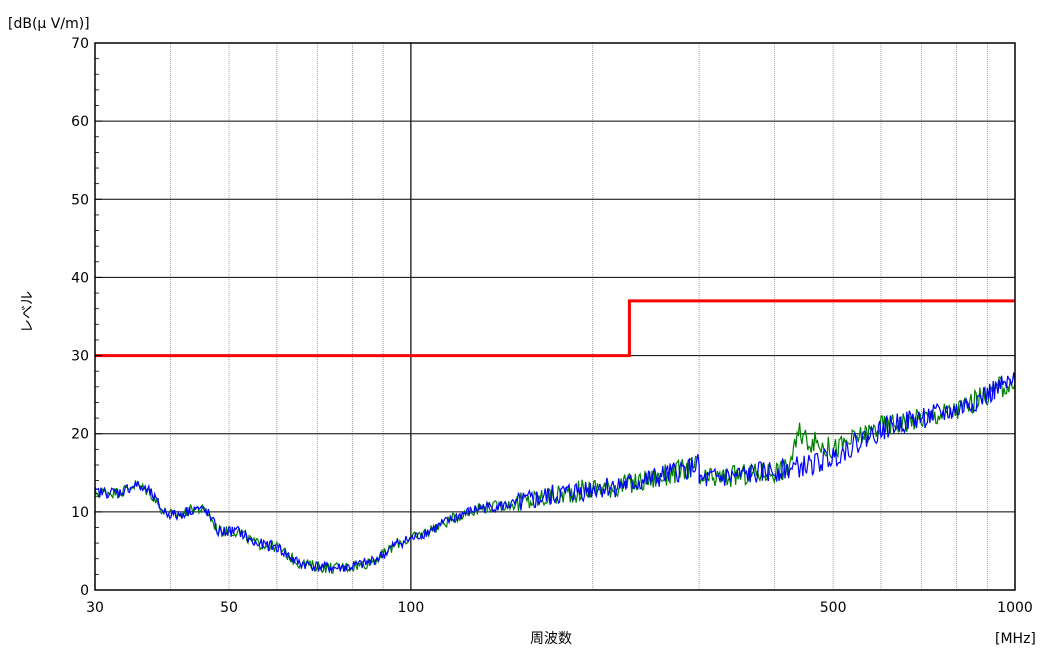 The width and height of the screenshot is (1042, 649). I want to click on y-axis-ticks: 0 10 20 30 40 50 60 70, so click(86, 317).